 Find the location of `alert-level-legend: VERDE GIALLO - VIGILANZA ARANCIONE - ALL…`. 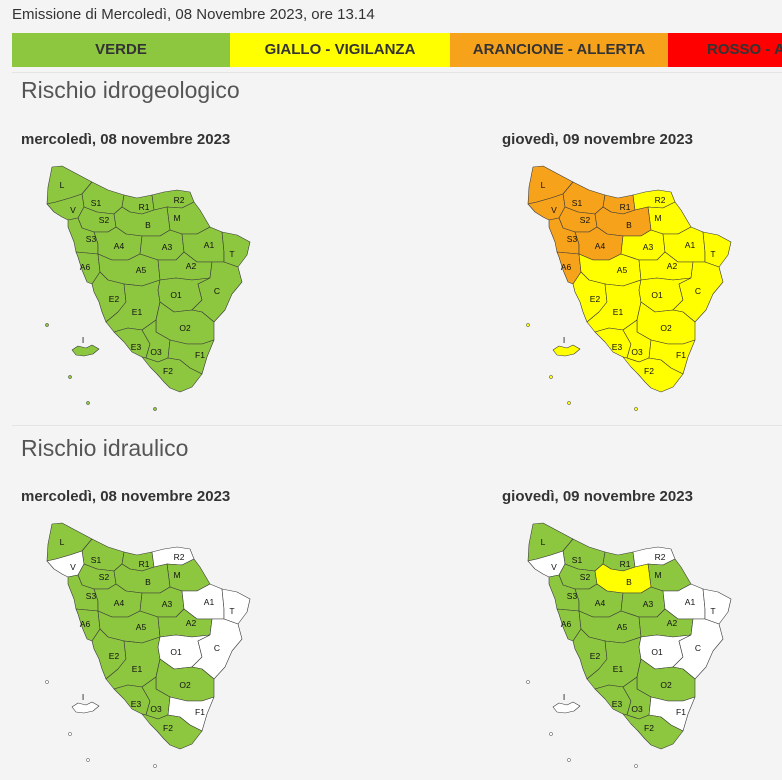

alert-level-legend: VERDE GIALLO - VIGILANZA ARANCIONE - ALL… is located at coordinates (397, 50).